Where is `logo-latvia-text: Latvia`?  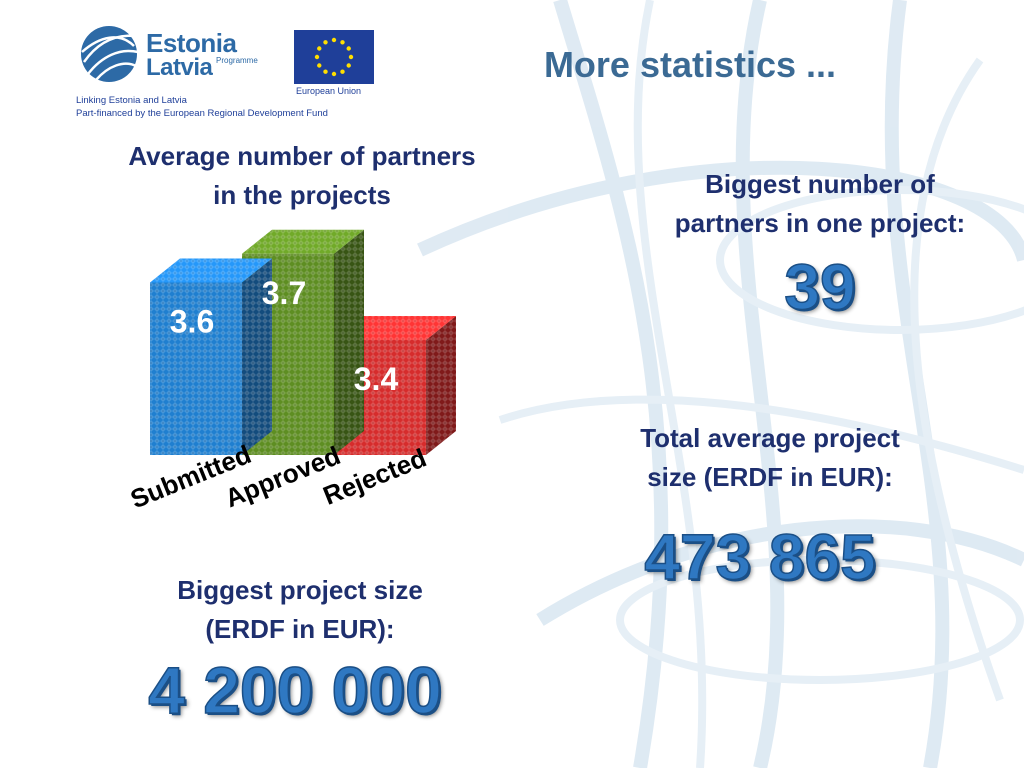 logo-latvia-text: Latvia is located at coordinates (179, 67).